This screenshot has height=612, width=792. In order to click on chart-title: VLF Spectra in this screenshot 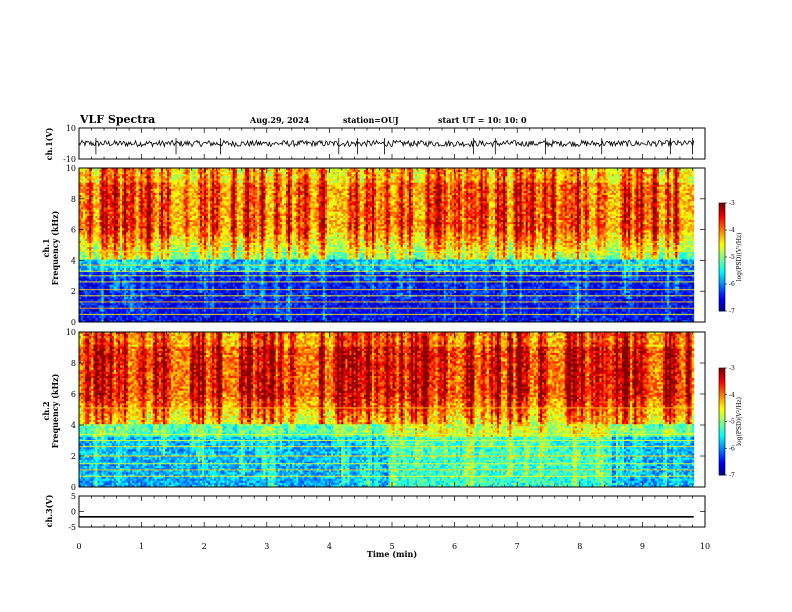, I will do `click(117, 119)`.